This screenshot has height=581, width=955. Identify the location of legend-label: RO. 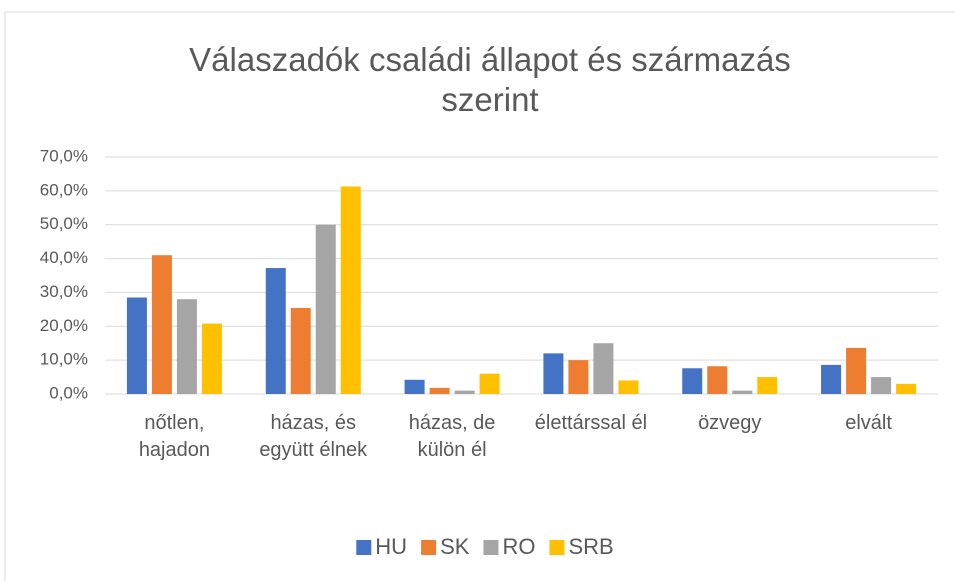
(518, 546).